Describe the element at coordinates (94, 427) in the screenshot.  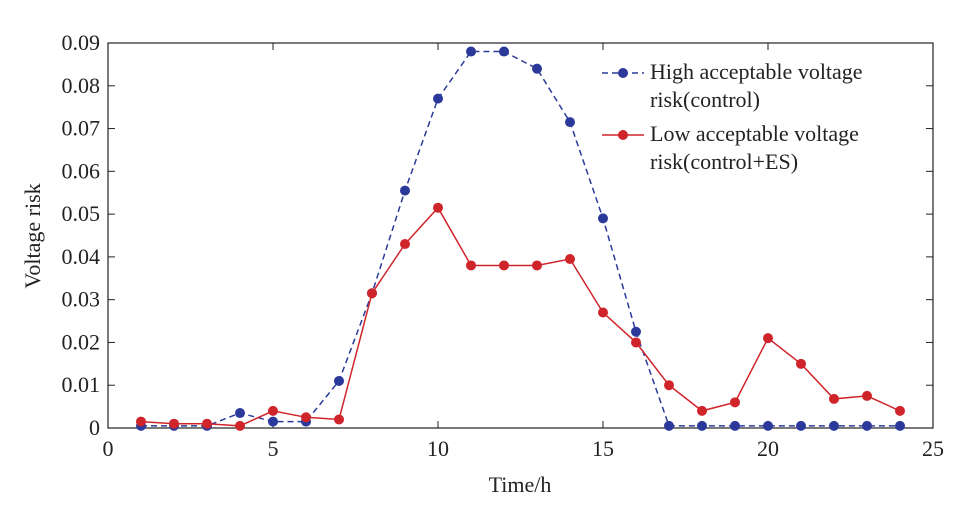
I see `y-tick-label: 0` at that location.